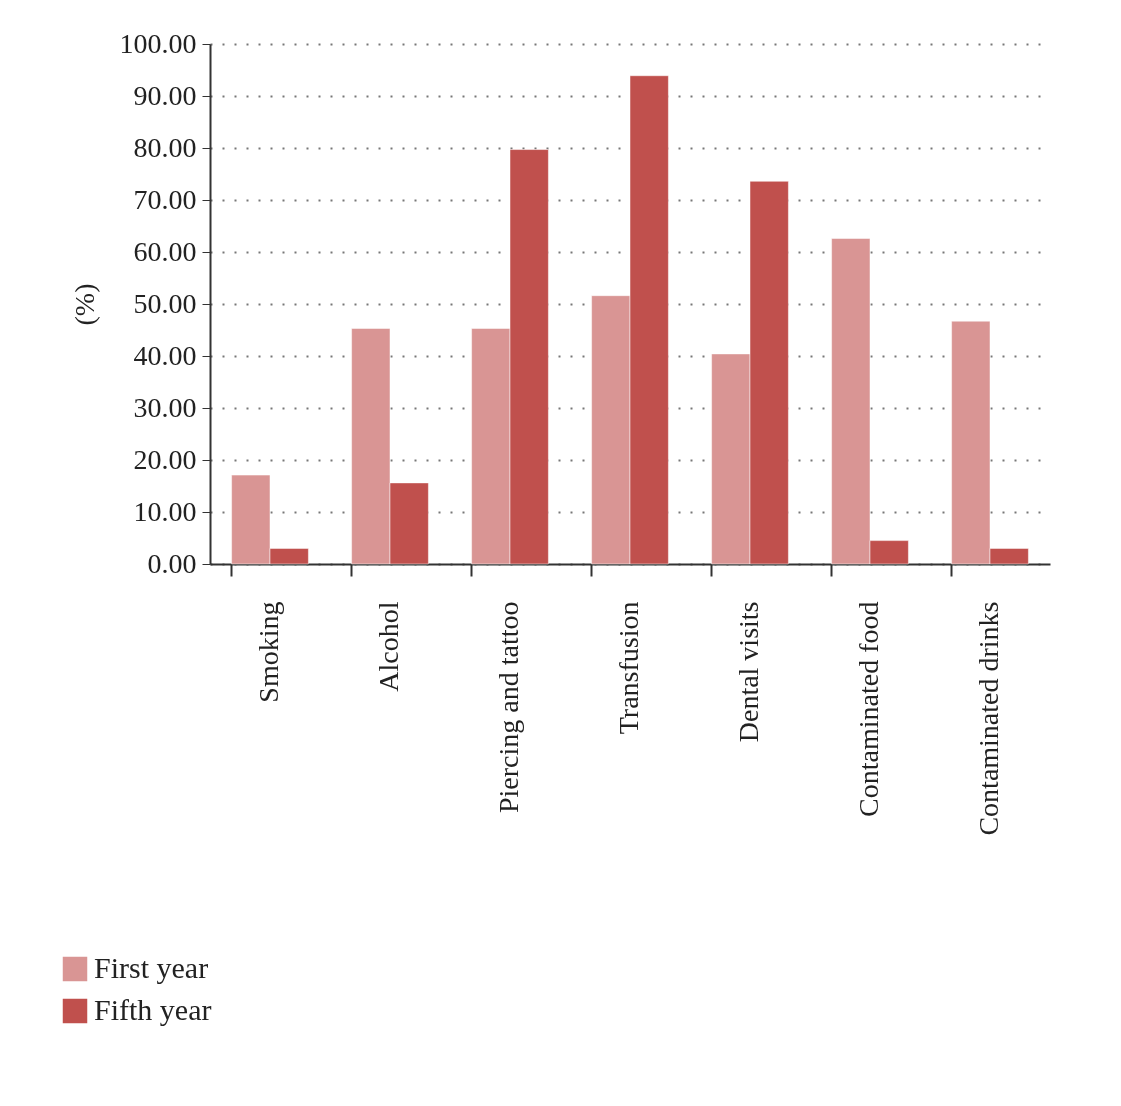 The width and height of the screenshot is (1121, 1106). What do you see at coordinates (151, 967) in the screenshot?
I see `legend-label: First year` at bounding box center [151, 967].